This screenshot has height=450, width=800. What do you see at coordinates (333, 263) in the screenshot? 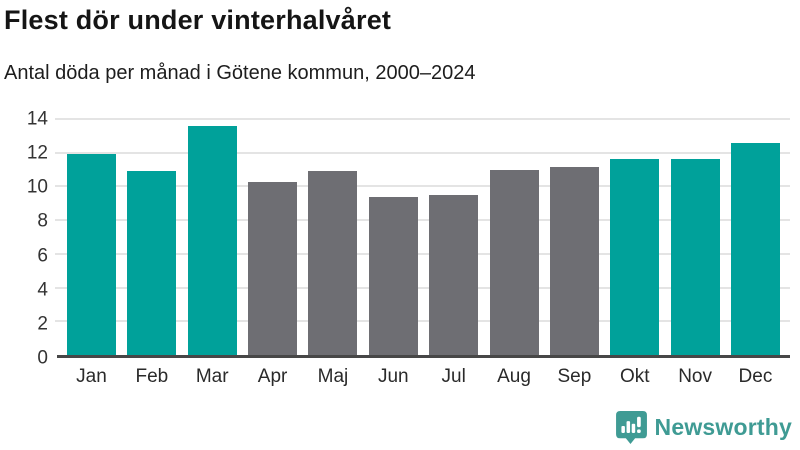
I see `bar-maj` at bounding box center [333, 263].